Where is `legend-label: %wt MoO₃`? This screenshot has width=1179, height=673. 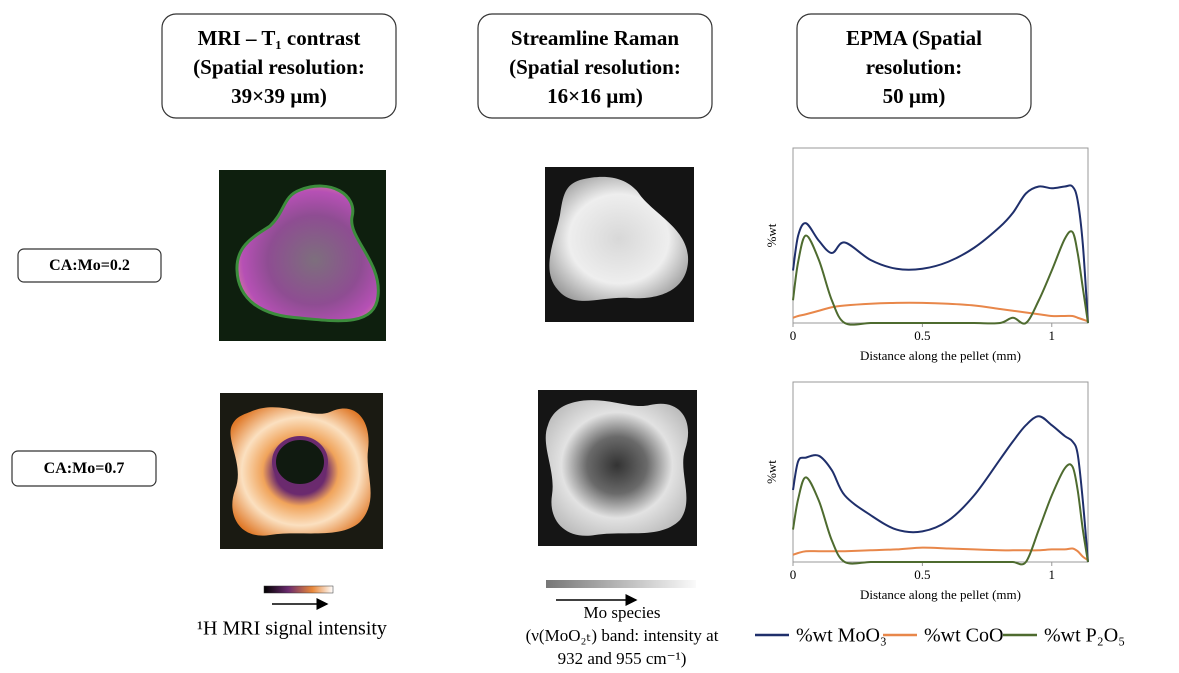 legend-label: %wt MoO₃ is located at coordinates (841, 636).